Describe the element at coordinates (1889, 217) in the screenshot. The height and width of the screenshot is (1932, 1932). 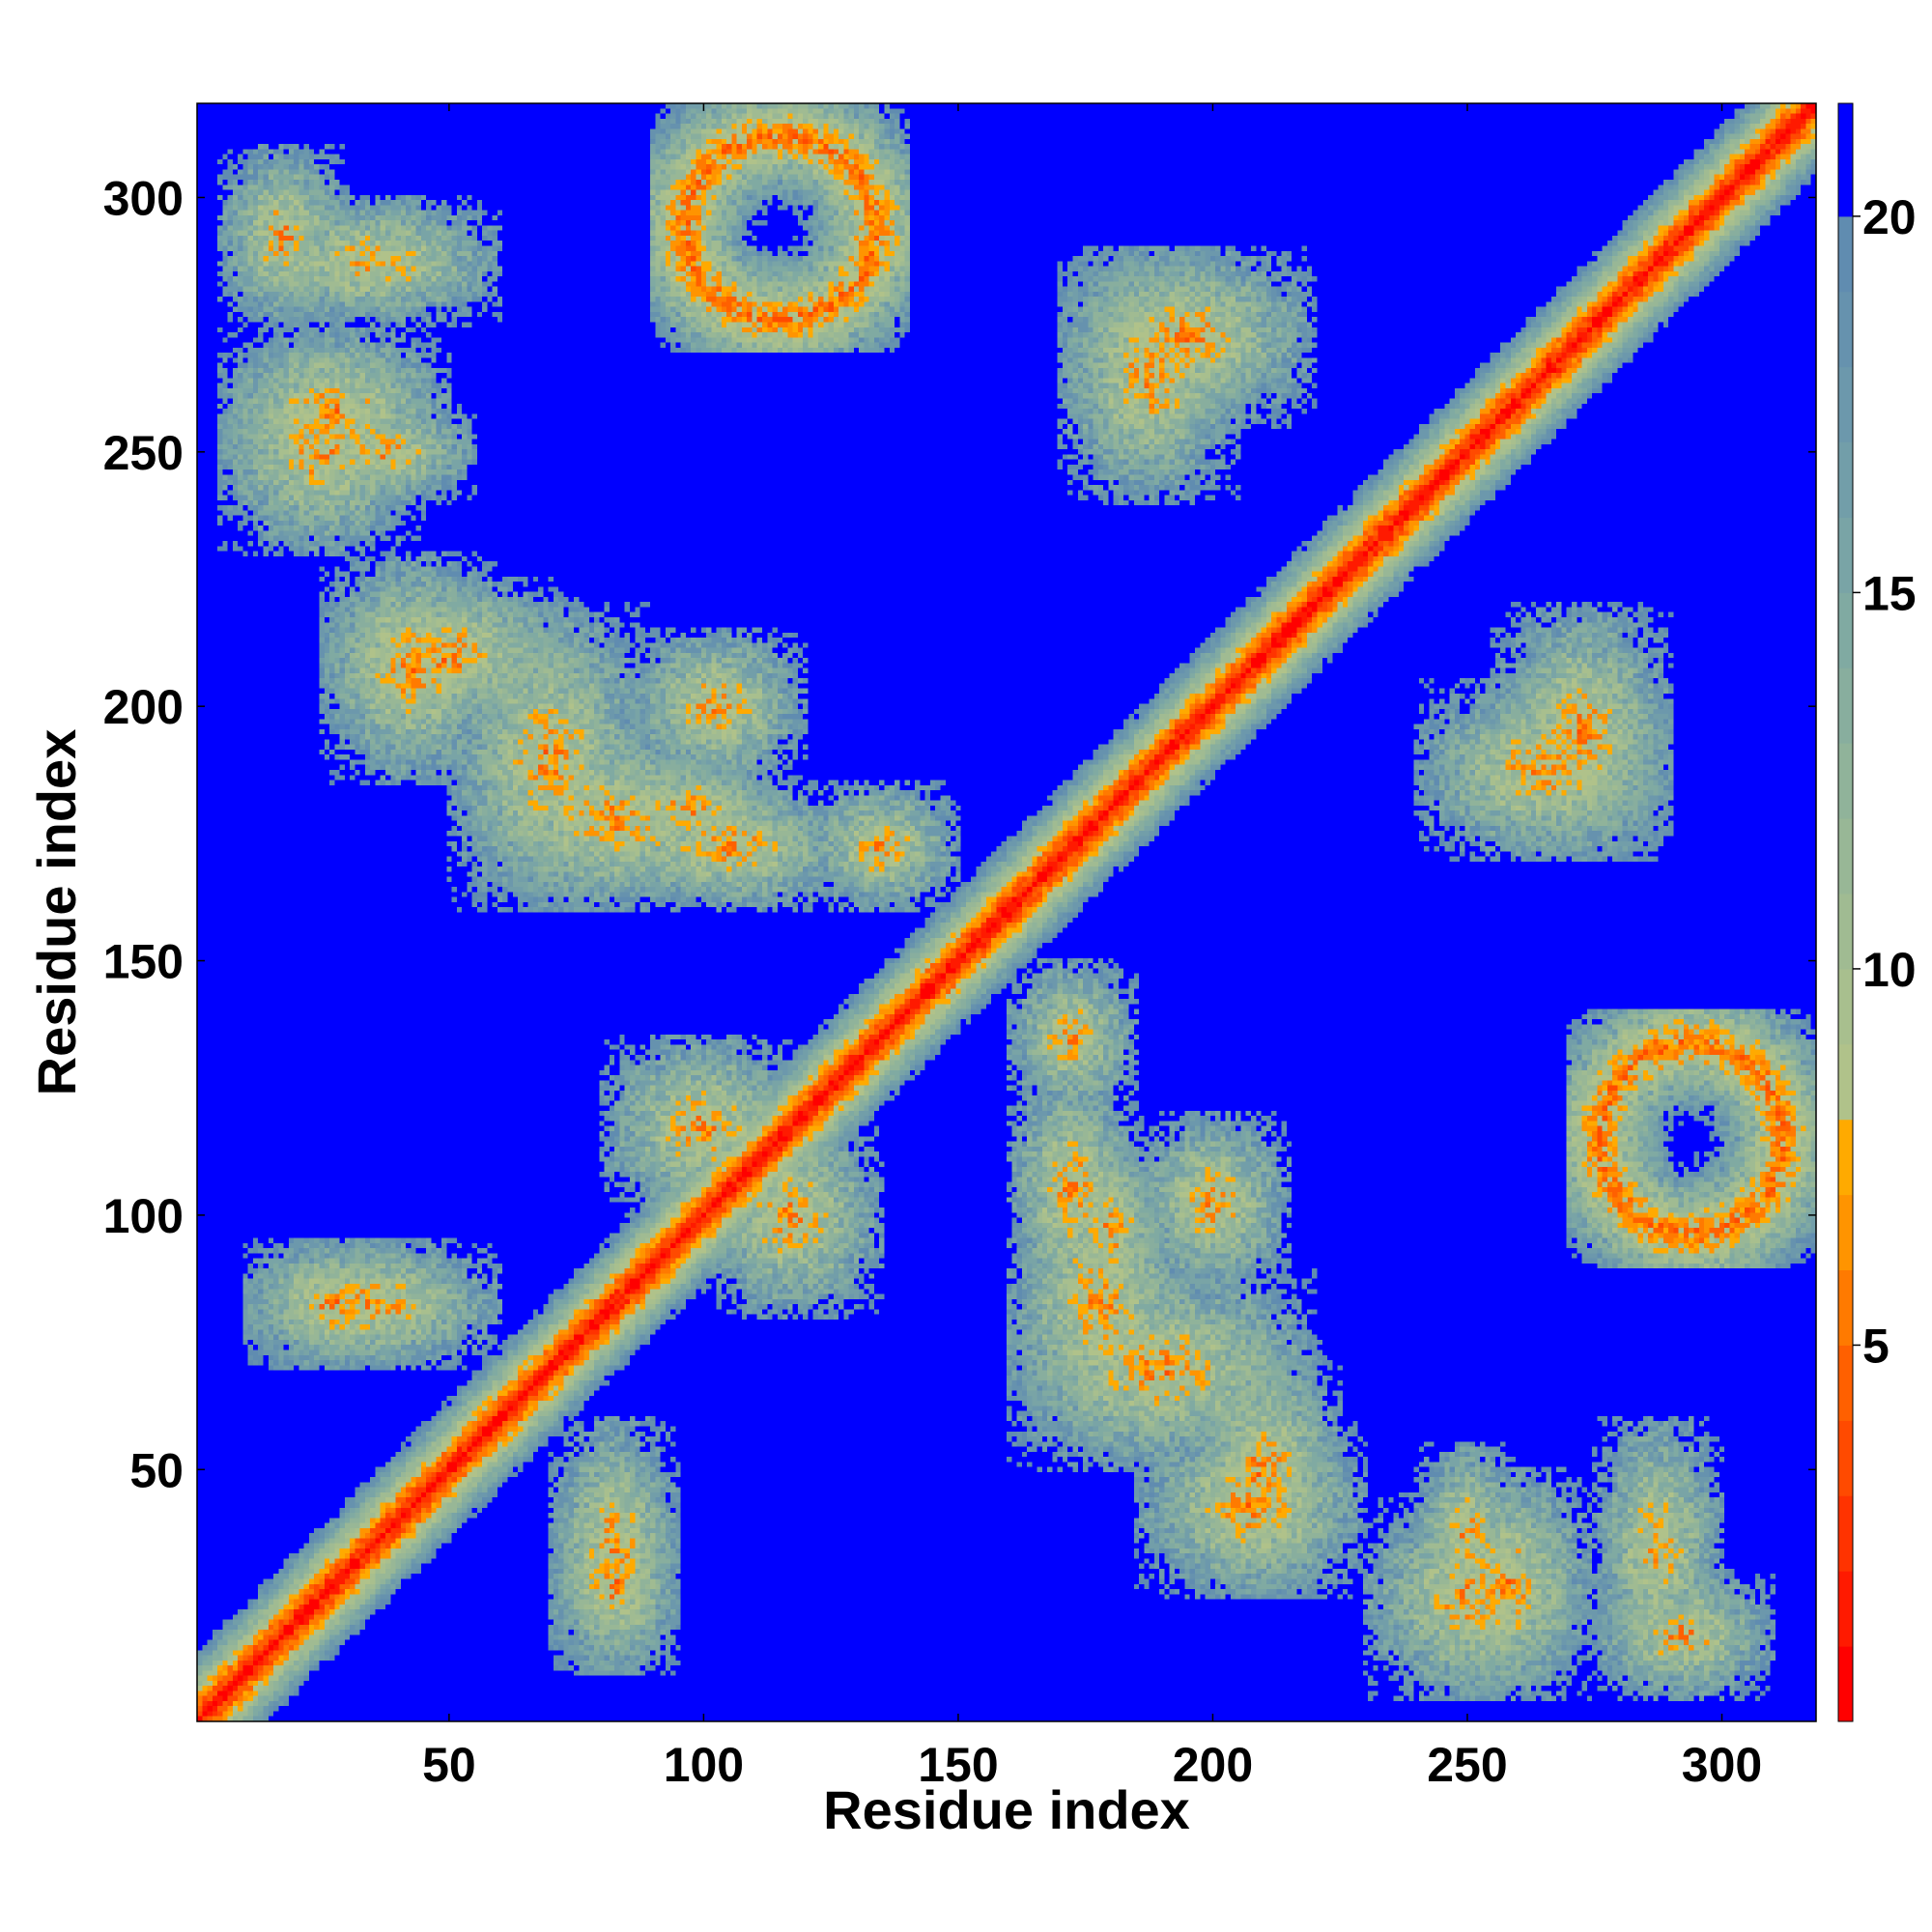
I see `colorbar-tick-label: 20` at that location.